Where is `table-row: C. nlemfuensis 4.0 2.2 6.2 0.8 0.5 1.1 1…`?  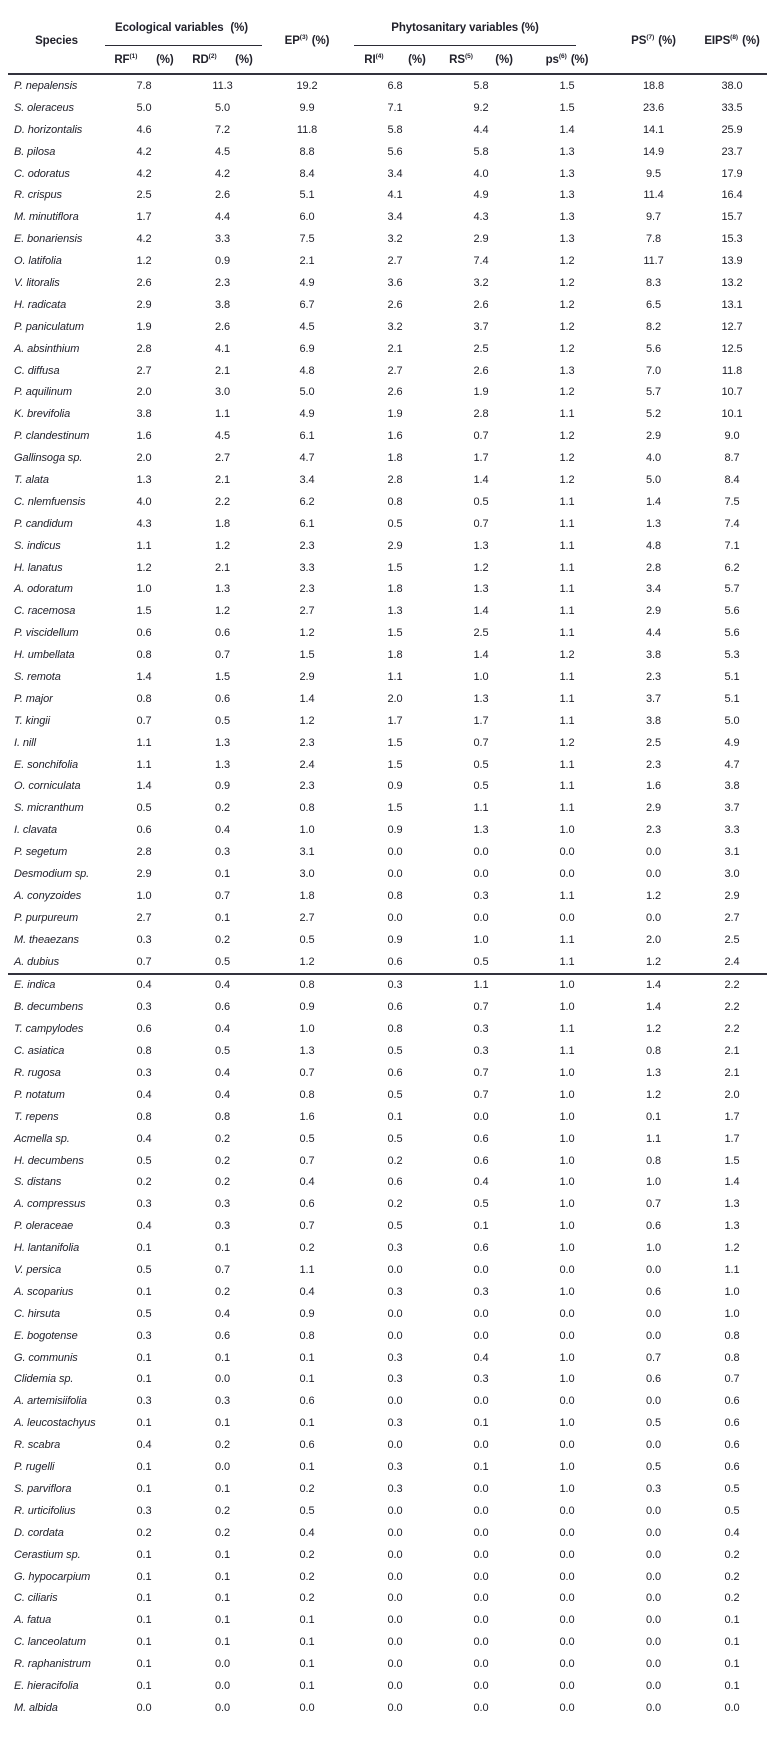
table-row: C. nlemfuensis 4.0 2.2 6.2 0.8 0.5 1.1 1… is located at coordinates (387, 502).